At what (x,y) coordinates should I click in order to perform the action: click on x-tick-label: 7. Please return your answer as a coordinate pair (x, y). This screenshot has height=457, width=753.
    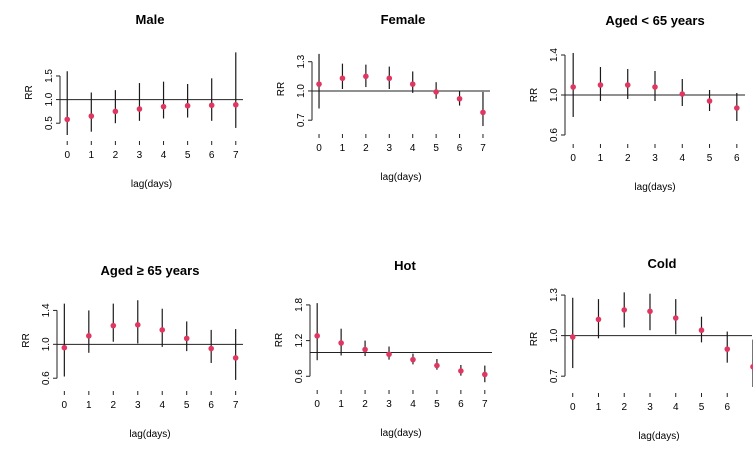
    Looking at the image, I should click on (483, 148).